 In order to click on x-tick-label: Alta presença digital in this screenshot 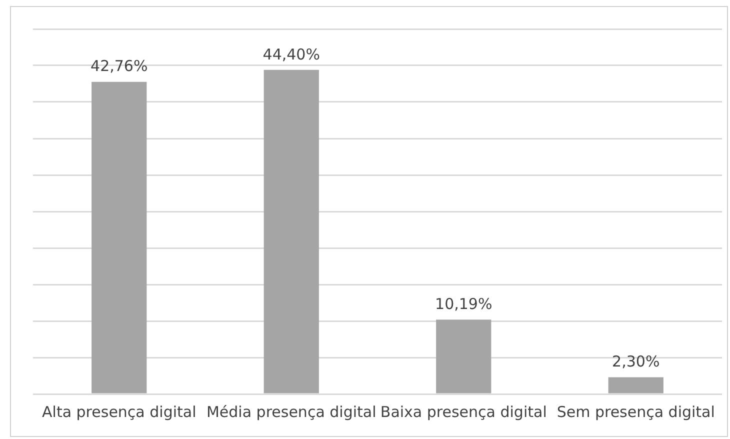, I will do `click(119, 411)`.